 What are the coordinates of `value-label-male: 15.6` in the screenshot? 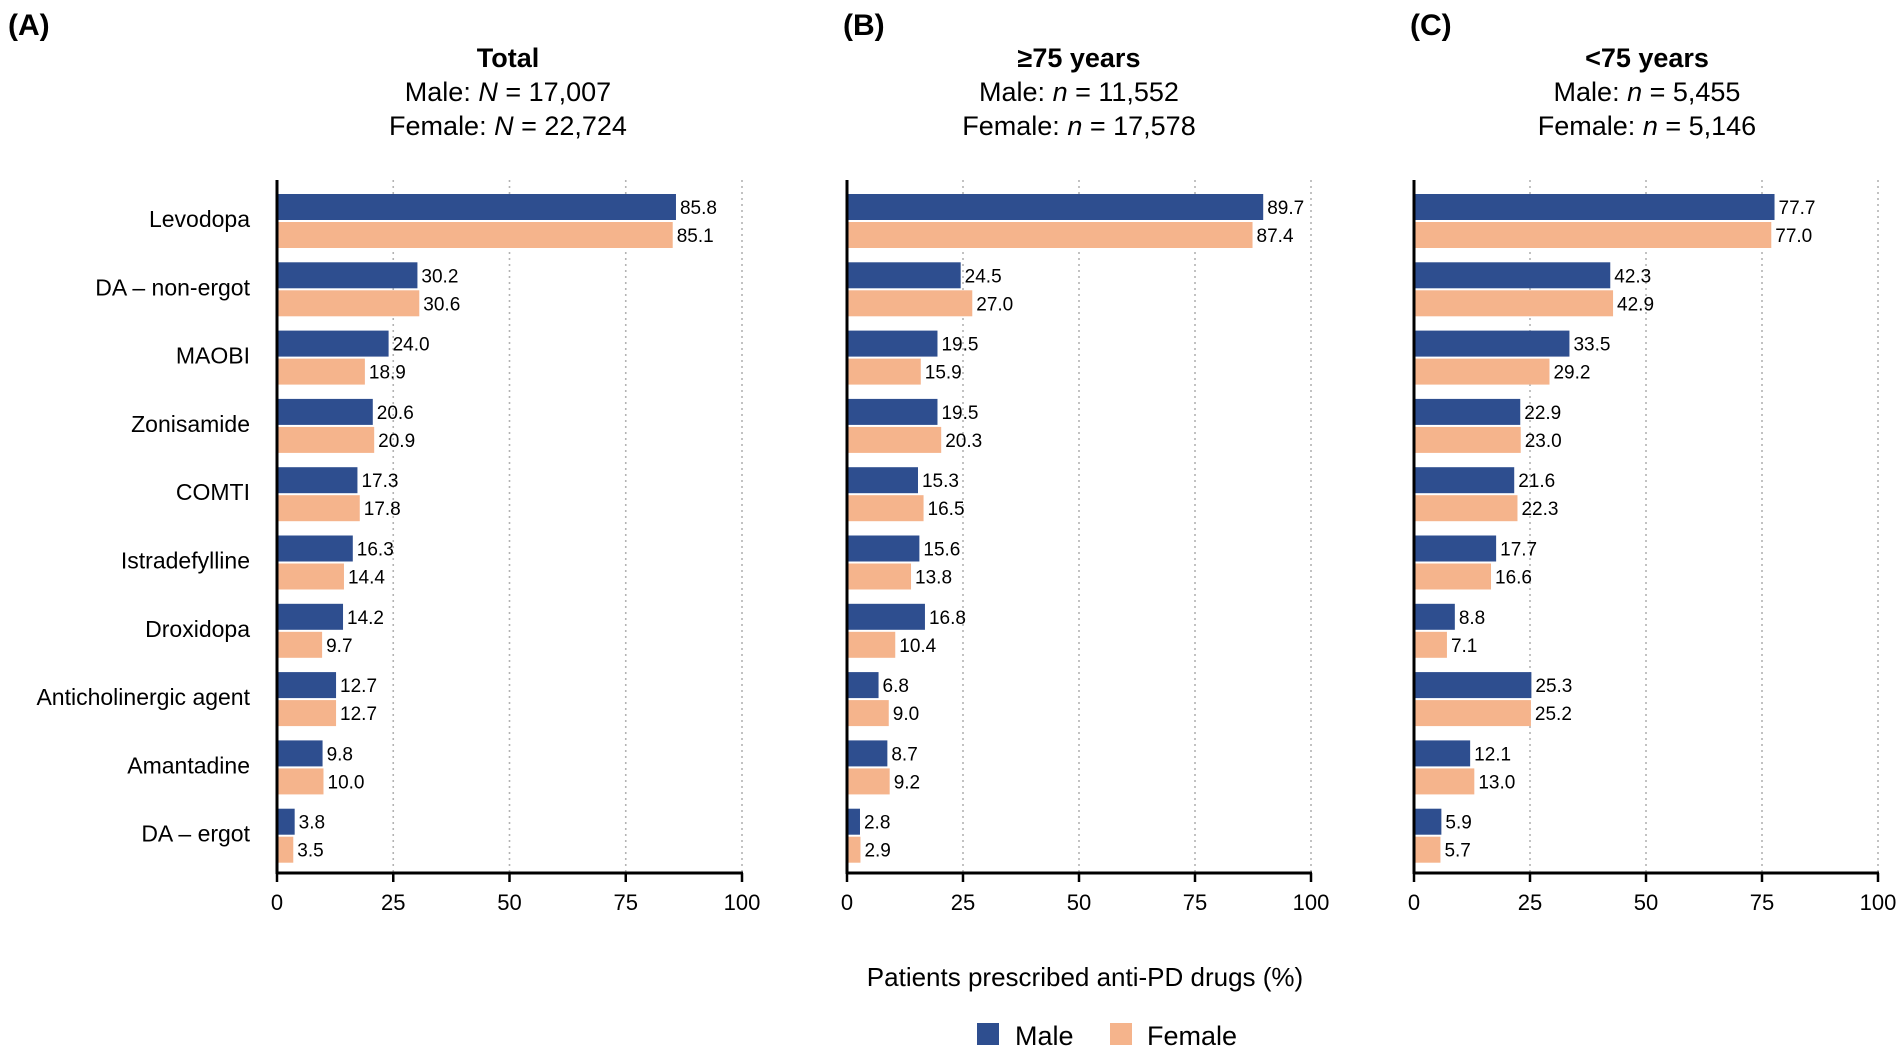 It's located at (941, 550).